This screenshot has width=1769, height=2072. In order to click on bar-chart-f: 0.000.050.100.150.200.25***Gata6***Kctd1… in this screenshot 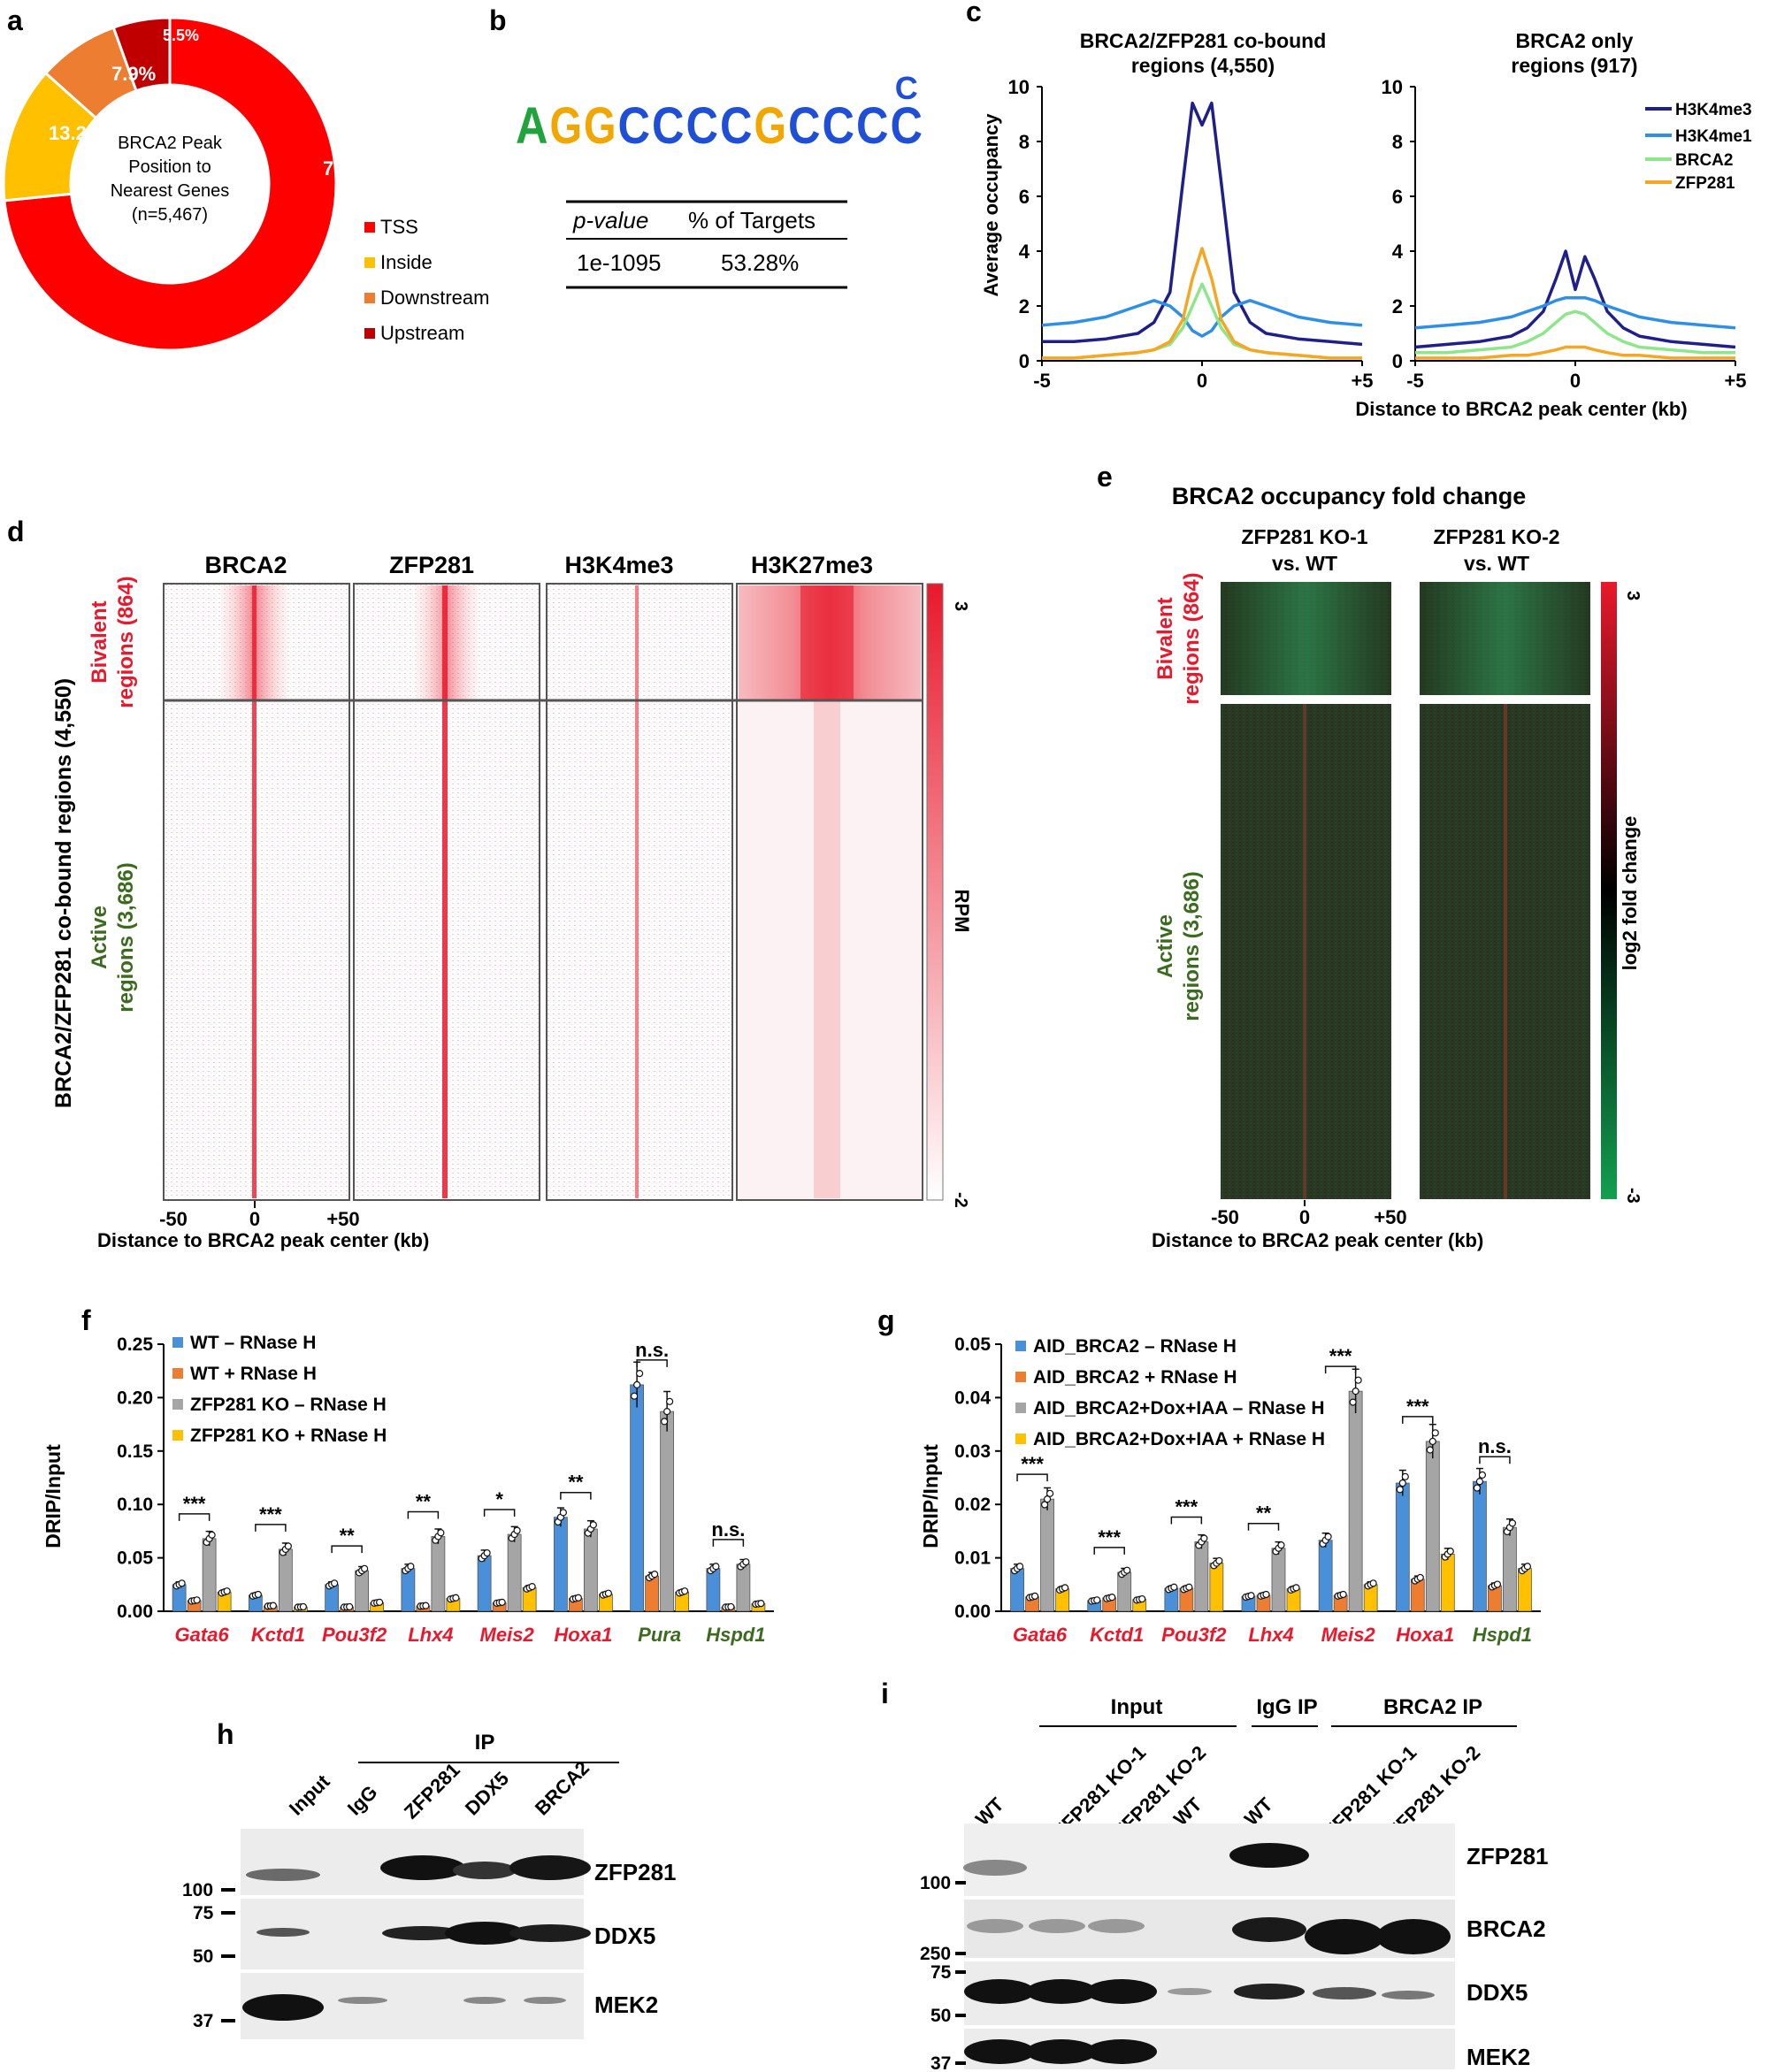, I will do `click(445, 1490)`.